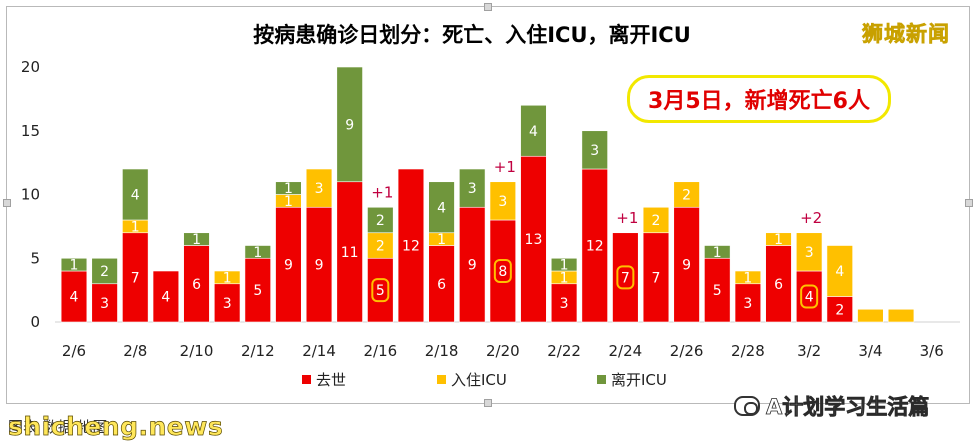  Describe the element at coordinates (35, 258) in the screenshot. I see `y-tick-label: 5` at that location.